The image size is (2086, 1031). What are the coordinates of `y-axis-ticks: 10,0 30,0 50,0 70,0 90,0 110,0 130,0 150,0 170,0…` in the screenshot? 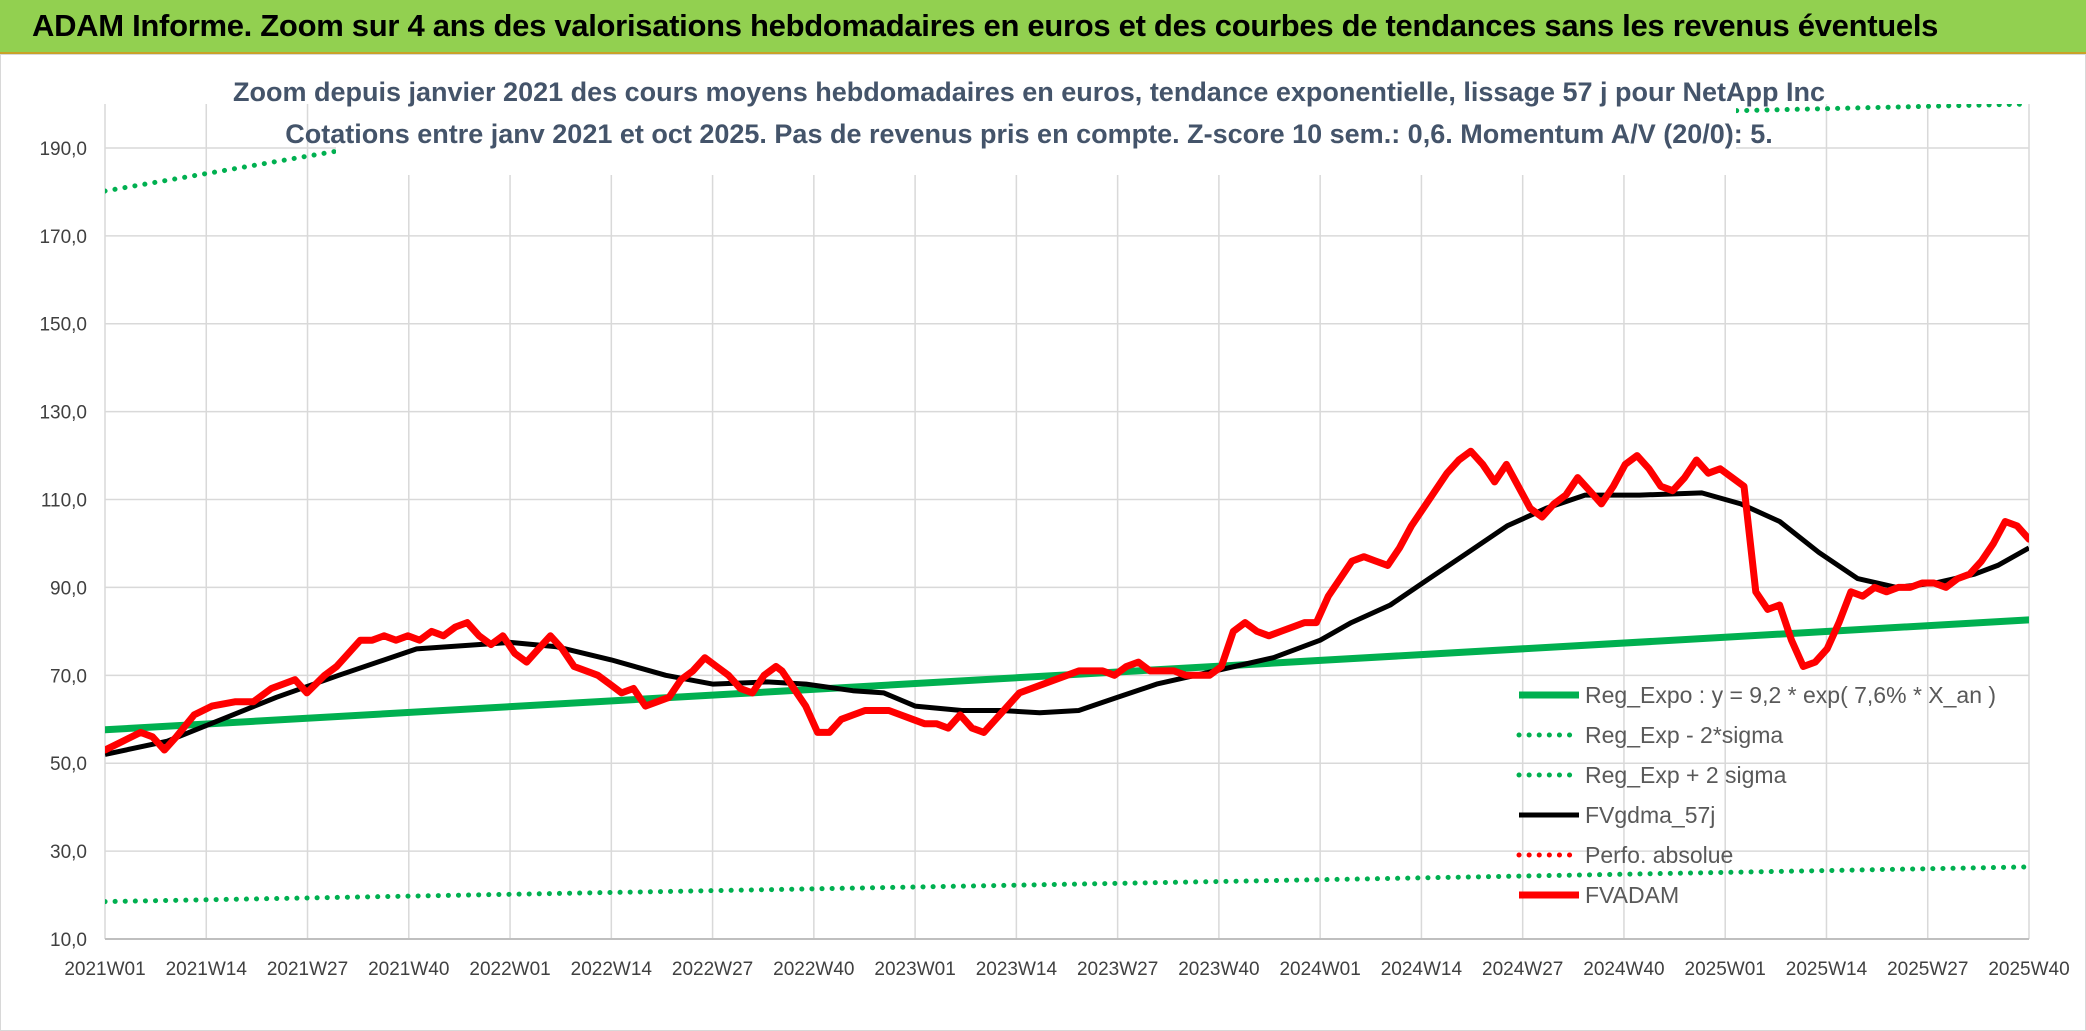 It's located at (63, 545).